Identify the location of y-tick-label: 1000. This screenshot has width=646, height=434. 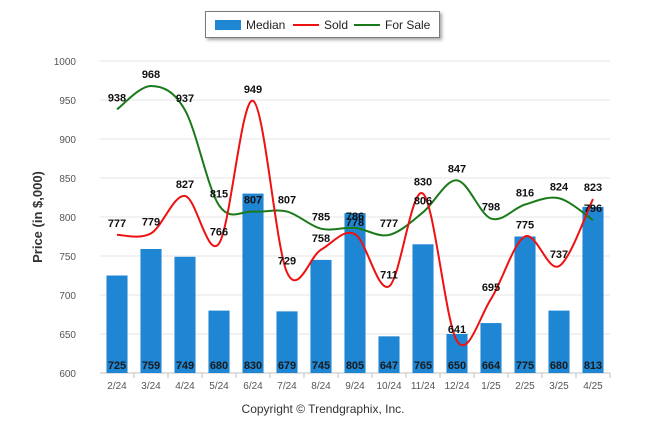
(65, 62).